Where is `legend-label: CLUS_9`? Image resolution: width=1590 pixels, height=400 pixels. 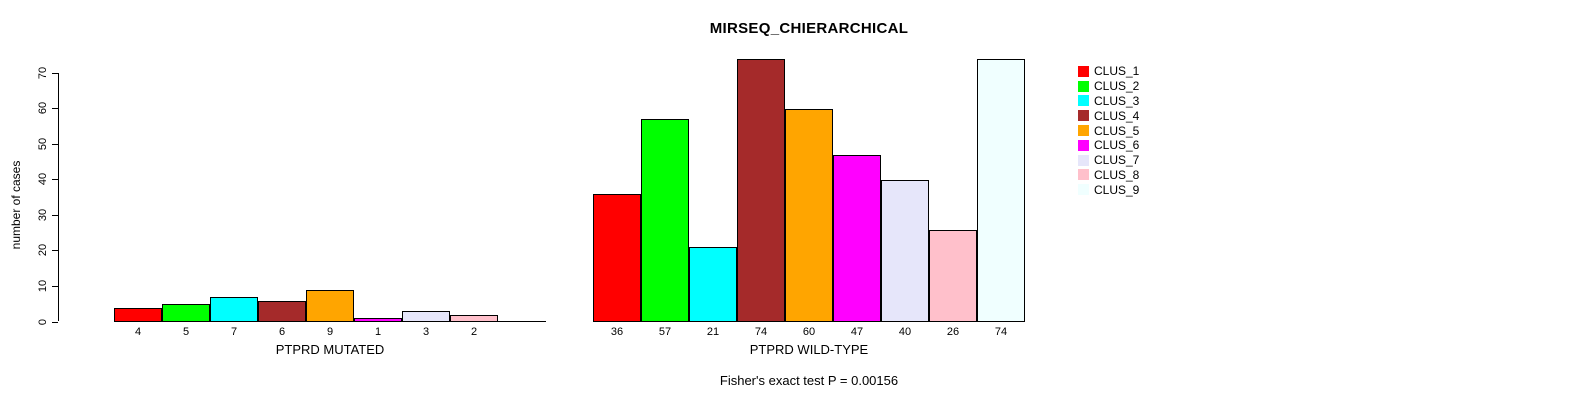
legend-label: CLUS_9 is located at coordinates (1117, 189).